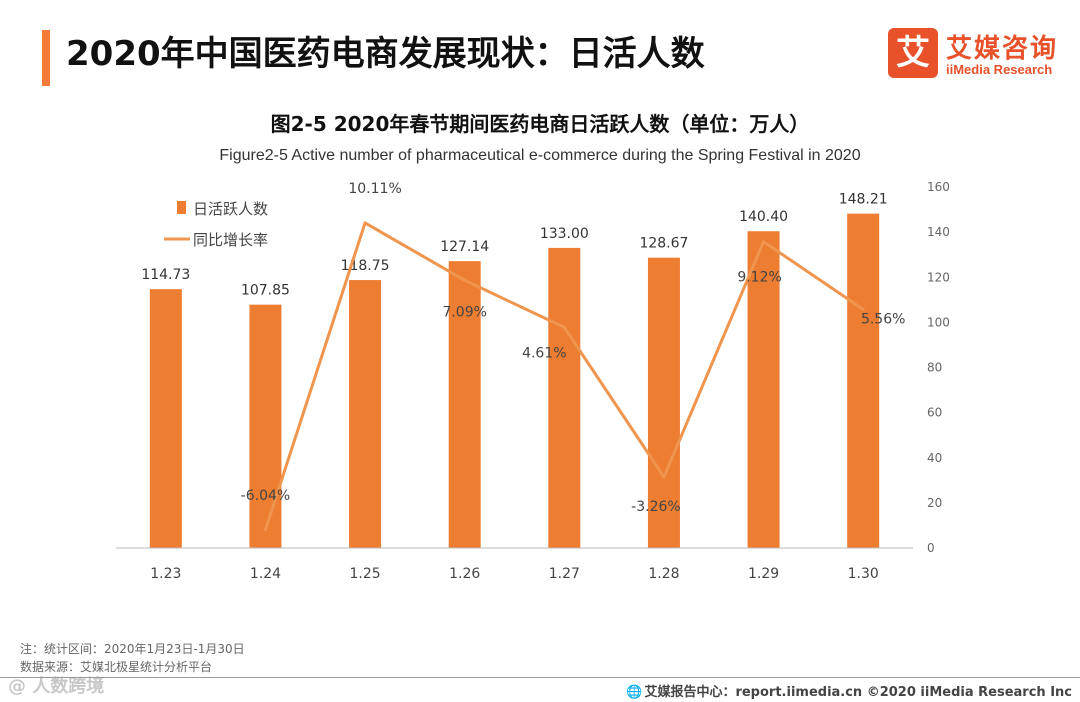 The width and height of the screenshot is (1080, 702). Describe the element at coordinates (934, 503) in the screenshot. I see `y-tick-label: 20` at that location.